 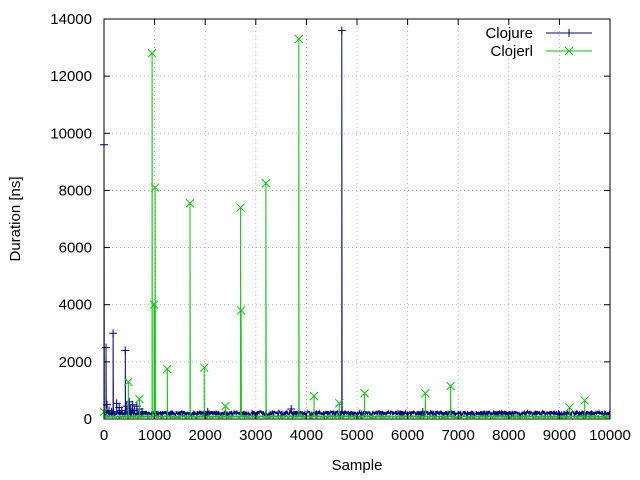 What do you see at coordinates (154, 435) in the screenshot?
I see `x-tick-label: 1000` at bounding box center [154, 435].